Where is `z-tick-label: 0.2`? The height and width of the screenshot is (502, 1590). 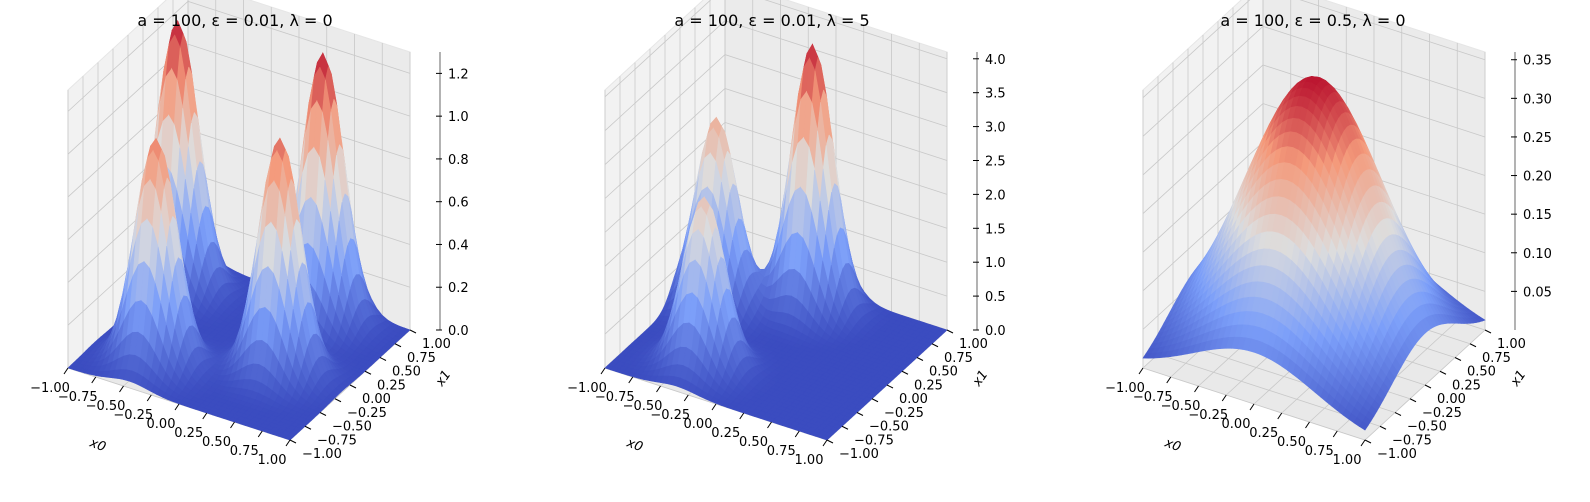
z-tick-label: 0.2 is located at coordinates (458, 288).